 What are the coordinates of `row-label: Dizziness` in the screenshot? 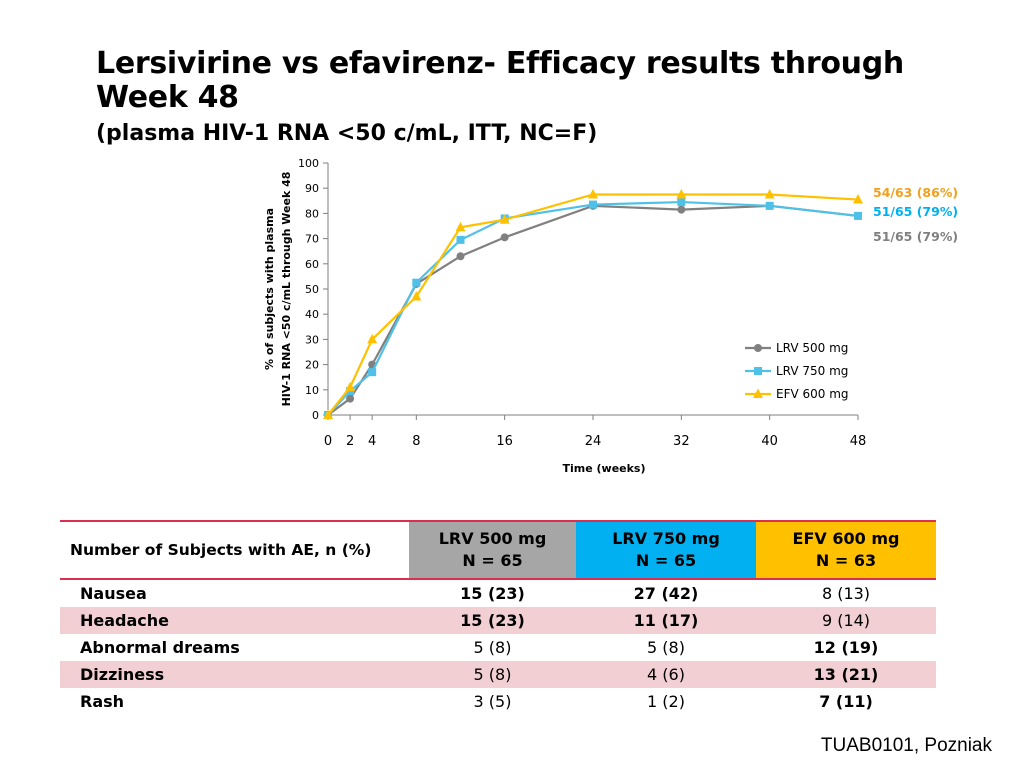 It's located at (234, 674).